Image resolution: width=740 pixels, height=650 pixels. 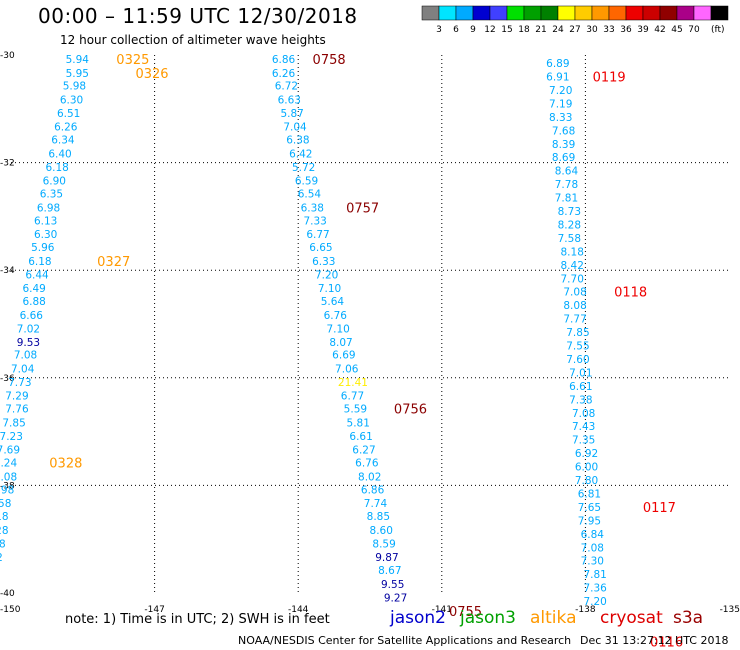 I want to click on x-tick-label: -141, so click(x=442, y=610).